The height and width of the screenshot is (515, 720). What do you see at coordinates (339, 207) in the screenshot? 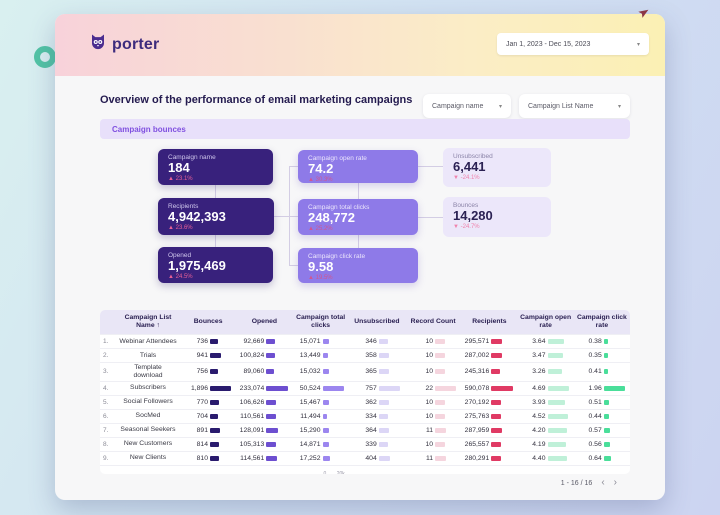
I see `scorecard-label: Campaign total clicks` at bounding box center [339, 207].